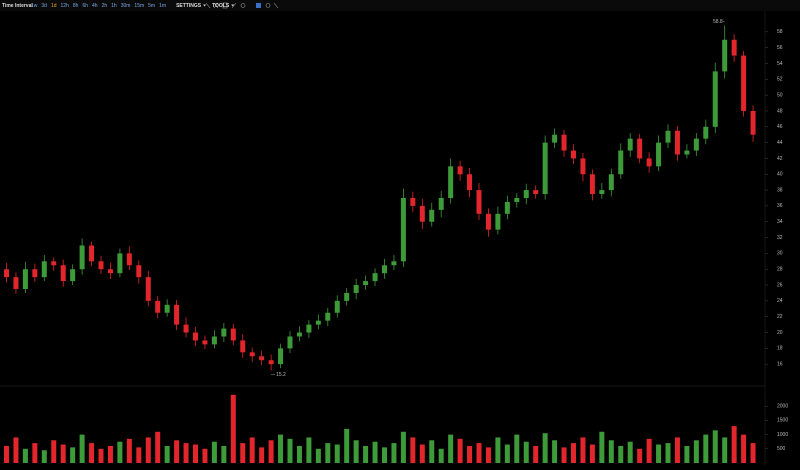  What do you see at coordinates (782, 421) in the screenshot?
I see `volume-tick-label: 1500` at bounding box center [782, 421].